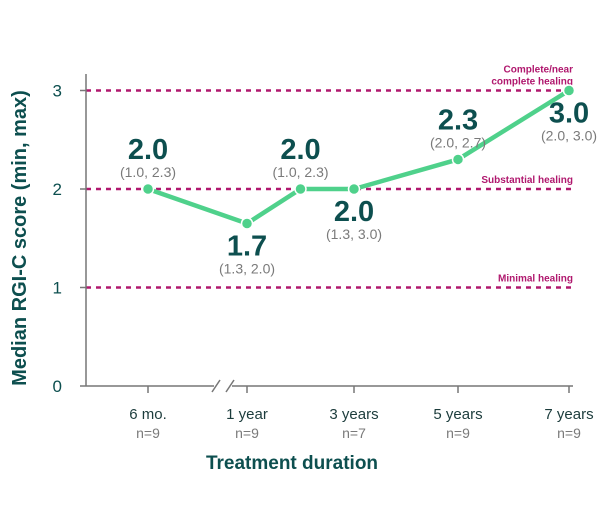  Describe the element at coordinates (292, 463) in the screenshot. I see `x-axis-title: Treatment duration` at that location.